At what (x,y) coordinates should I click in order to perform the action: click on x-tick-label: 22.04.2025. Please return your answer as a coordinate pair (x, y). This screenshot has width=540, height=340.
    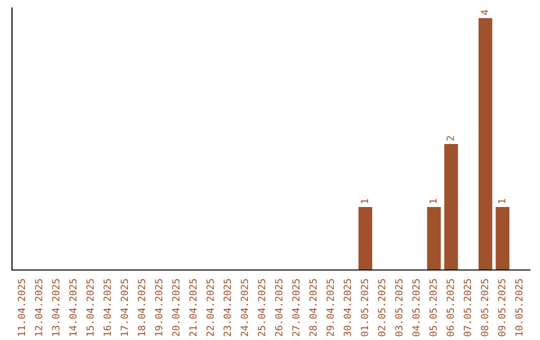
    Looking at the image, I should click on (210, 307).